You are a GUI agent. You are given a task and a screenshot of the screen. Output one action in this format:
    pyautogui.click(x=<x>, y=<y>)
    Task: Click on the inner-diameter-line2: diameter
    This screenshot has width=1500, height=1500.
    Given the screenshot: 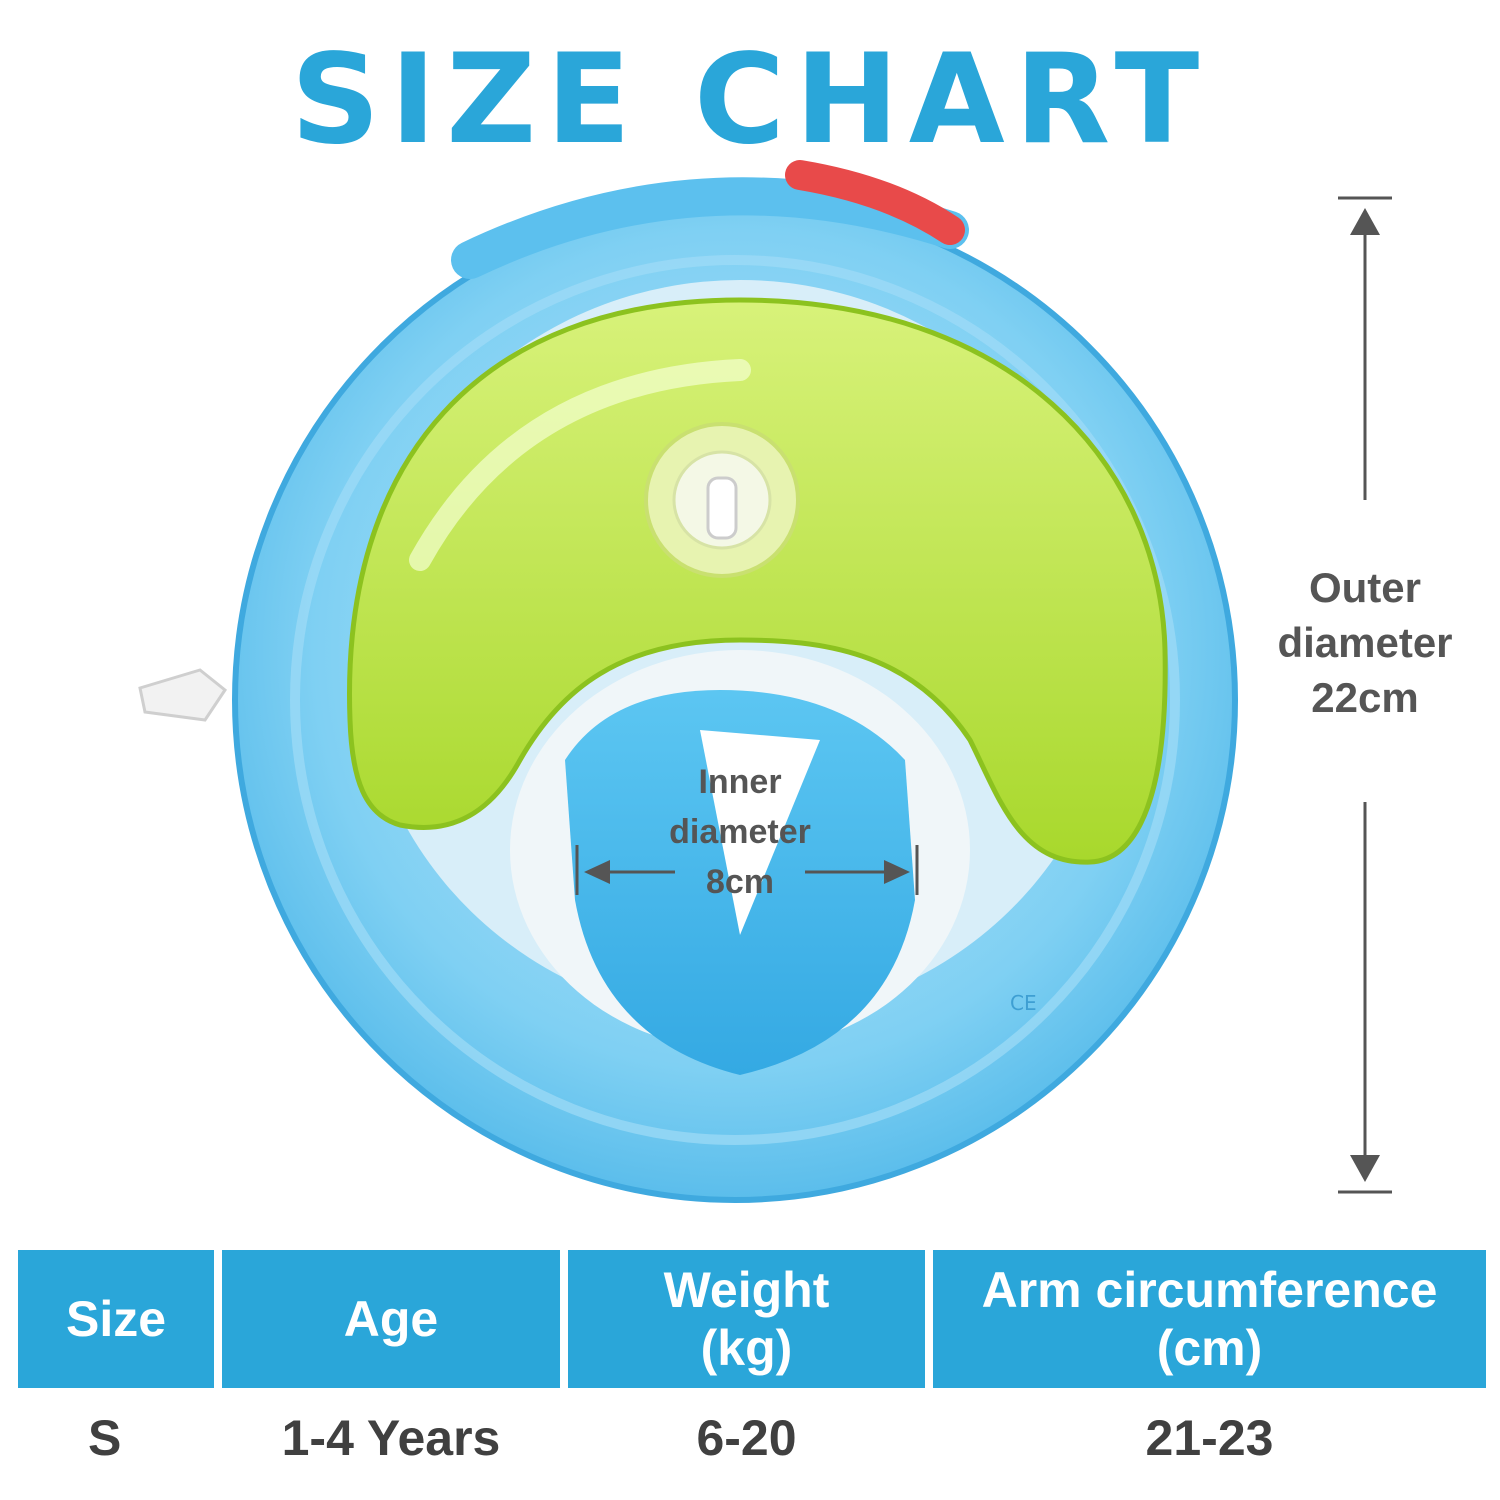 What is the action you would take?
    pyautogui.click(x=740, y=832)
    